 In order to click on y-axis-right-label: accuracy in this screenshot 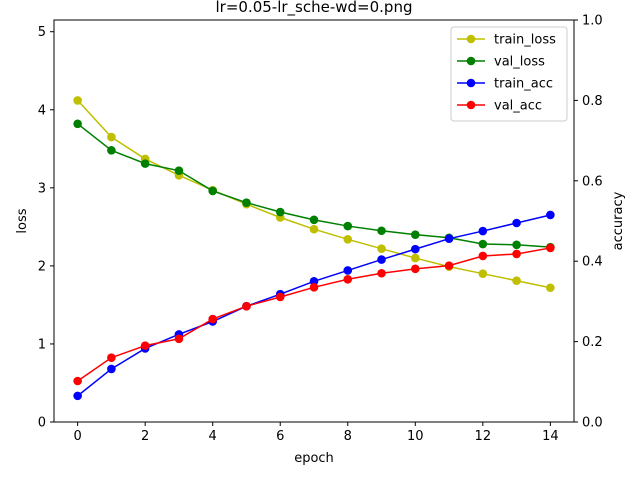, I will do `click(618, 220)`.